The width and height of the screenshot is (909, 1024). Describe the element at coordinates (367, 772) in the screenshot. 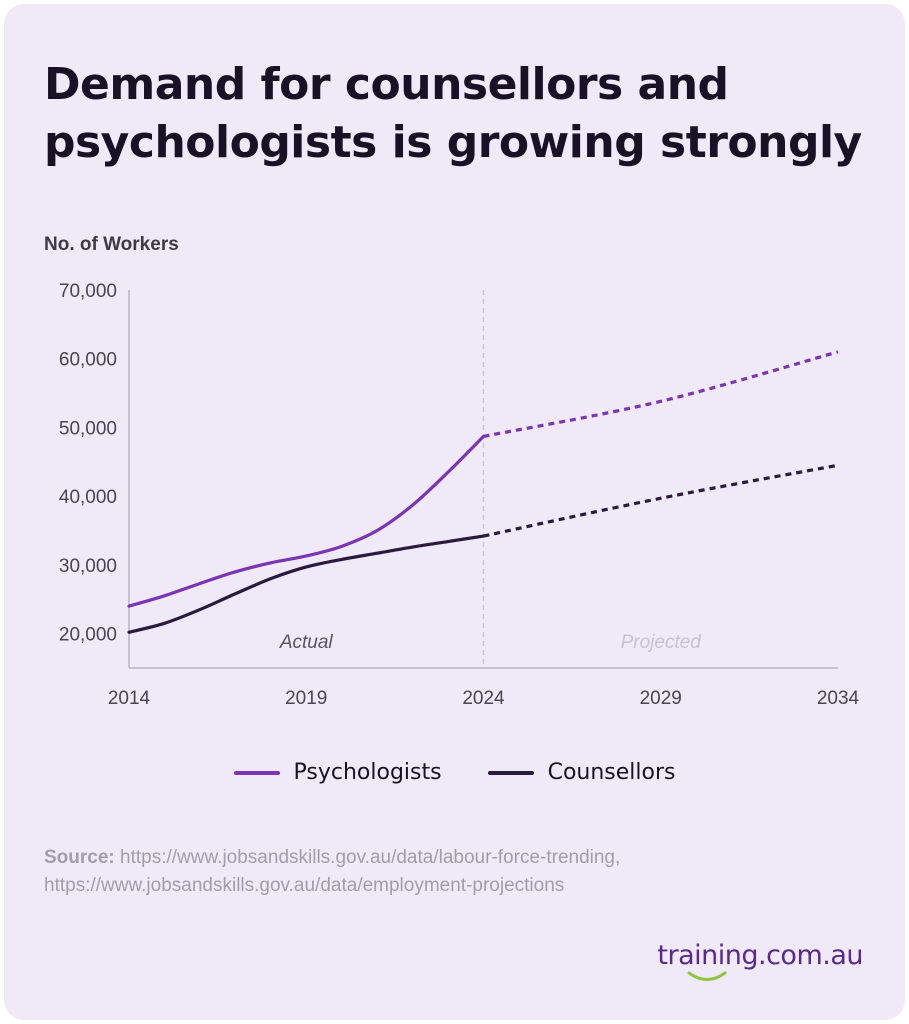

I see `legend-label-psychologists: Psychologists` at that location.